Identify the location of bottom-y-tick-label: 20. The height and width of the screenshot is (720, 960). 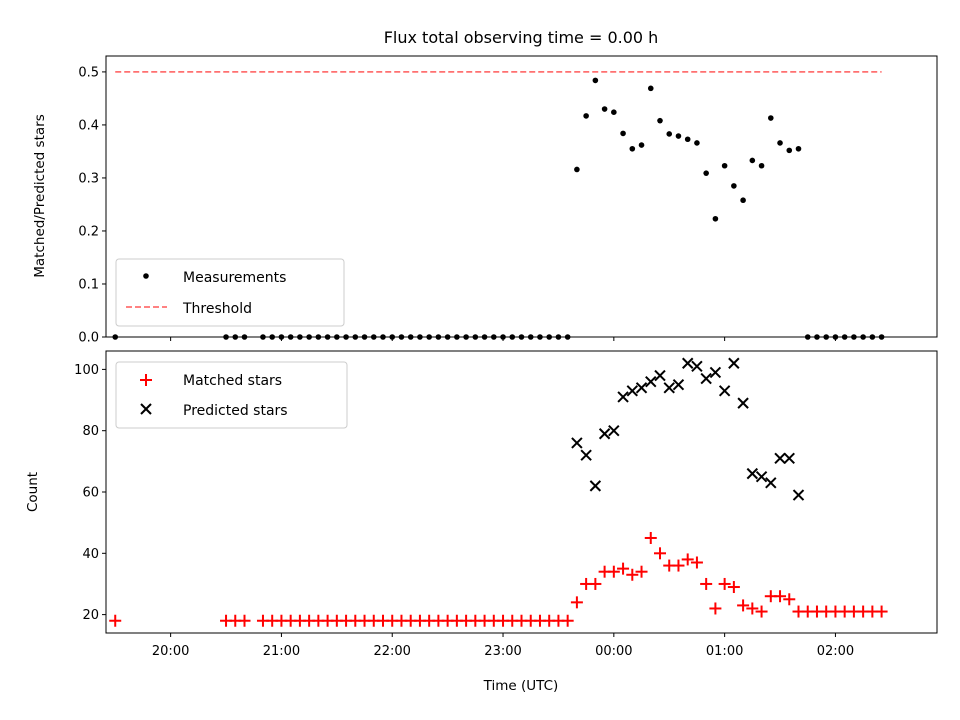
(90, 615).